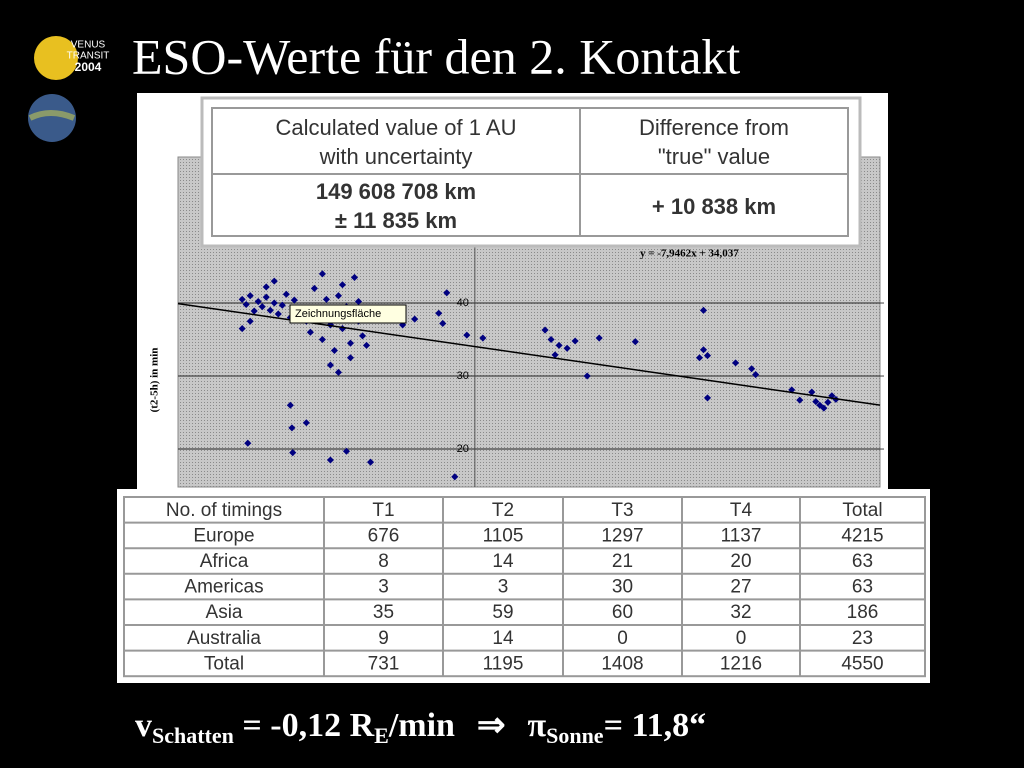 The width and height of the screenshot is (1024, 768). What do you see at coordinates (740, 612) in the screenshot?
I see `table-cell: 32` at bounding box center [740, 612].